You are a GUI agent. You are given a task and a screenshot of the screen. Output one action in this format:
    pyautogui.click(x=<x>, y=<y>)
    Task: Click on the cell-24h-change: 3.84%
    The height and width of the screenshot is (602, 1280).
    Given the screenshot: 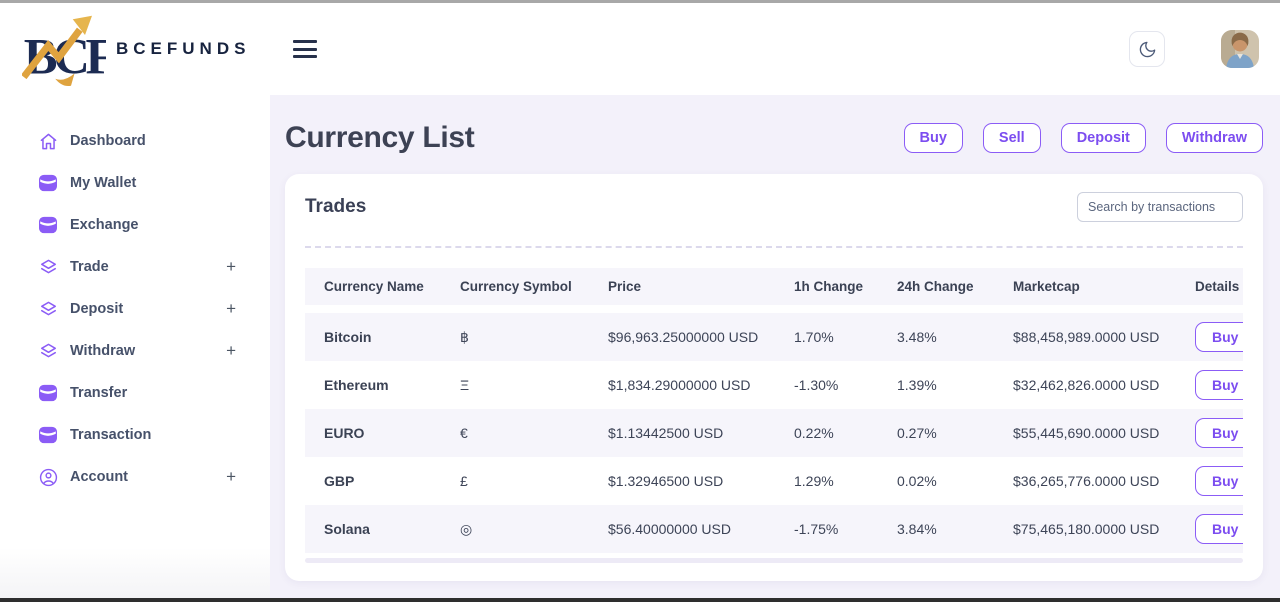 What is the action you would take?
    pyautogui.click(x=917, y=529)
    